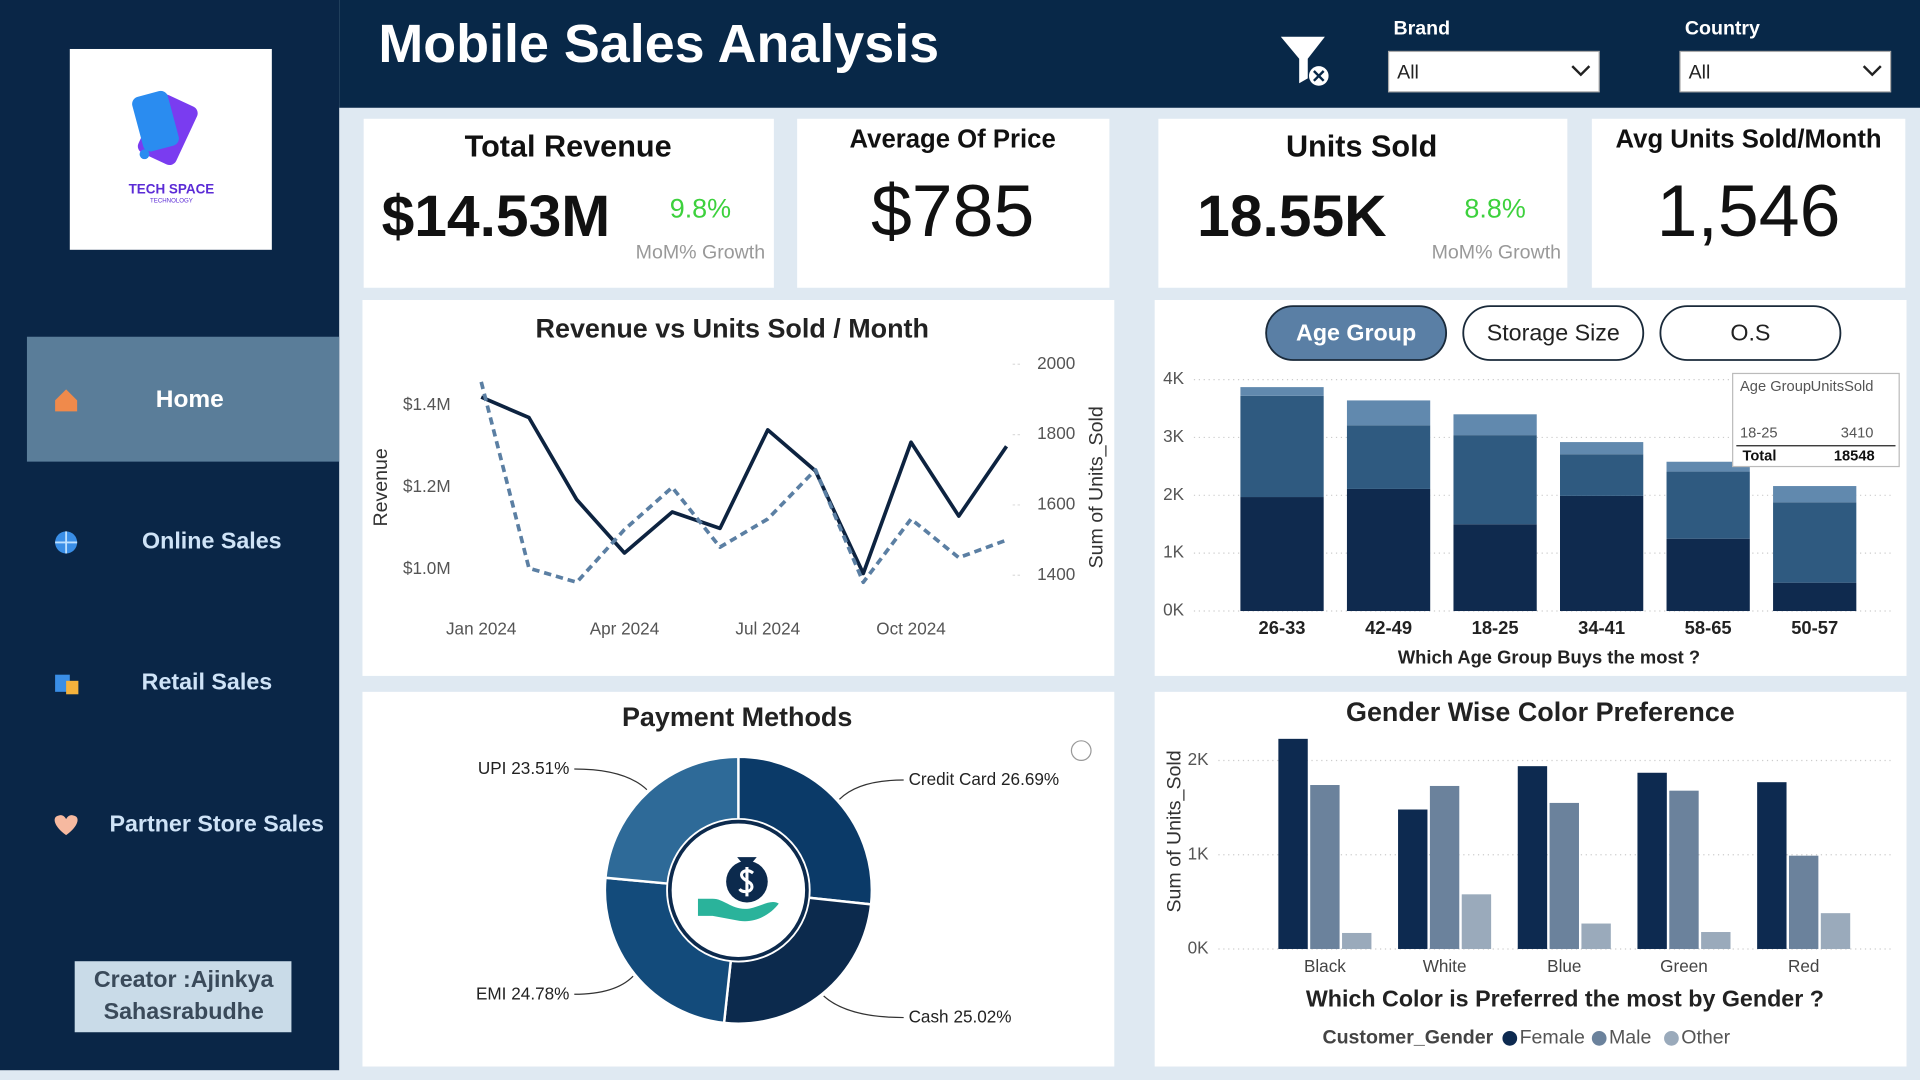  Describe the element at coordinates (139, 399) in the screenshot. I see `nav-home: Home` at that location.